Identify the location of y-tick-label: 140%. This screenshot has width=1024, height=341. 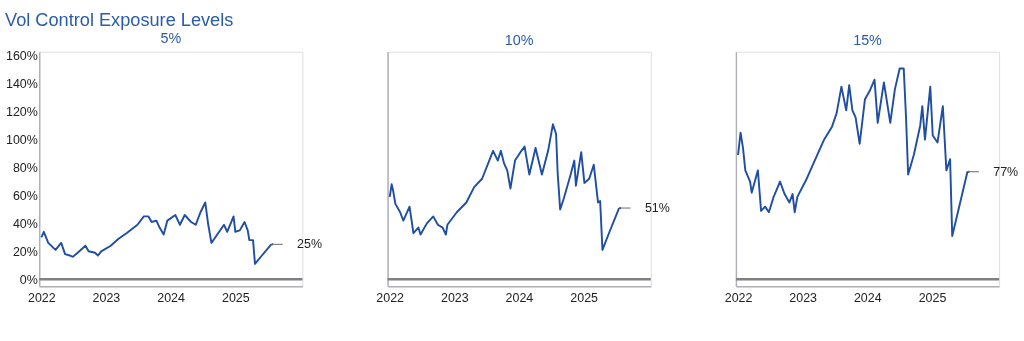
(21, 84).